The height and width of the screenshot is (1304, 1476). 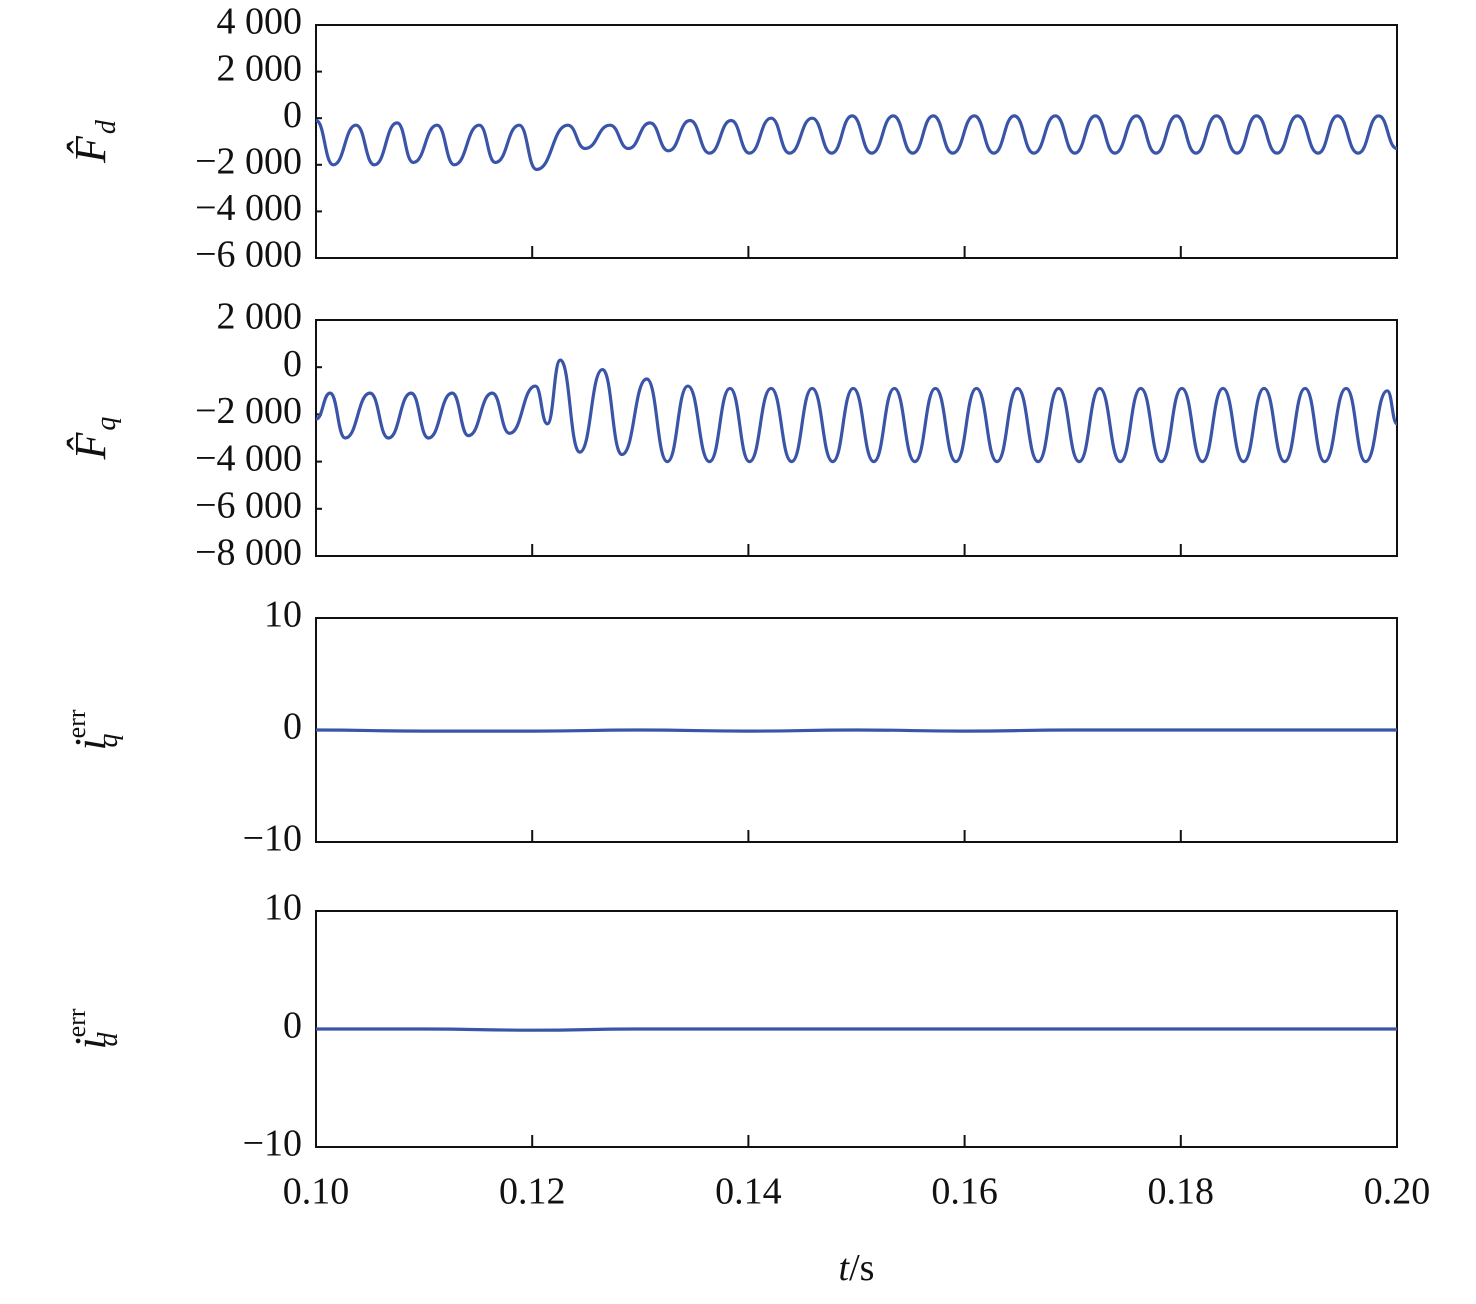 I want to click on x-label-unit: /s, so click(x=861, y=1268).